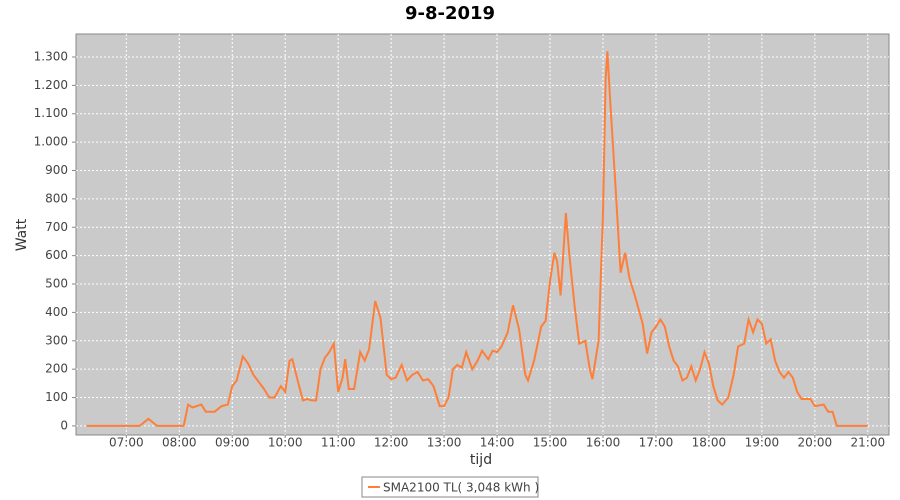  What do you see at coordinates (481, 460) in the screenshot?
I see `x-axis-label: tijd` at bounding box center [481, 460].